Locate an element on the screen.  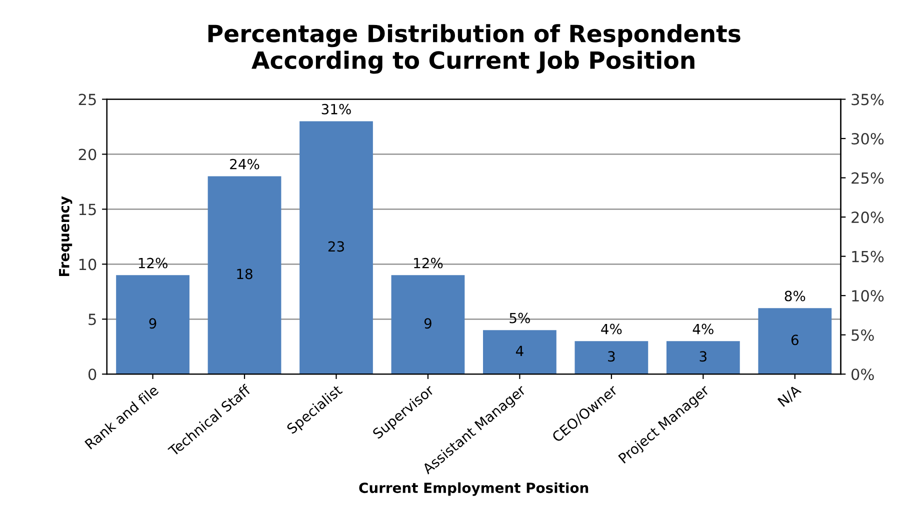
y-tick-label: 25 is located at coordinates (87, 100).